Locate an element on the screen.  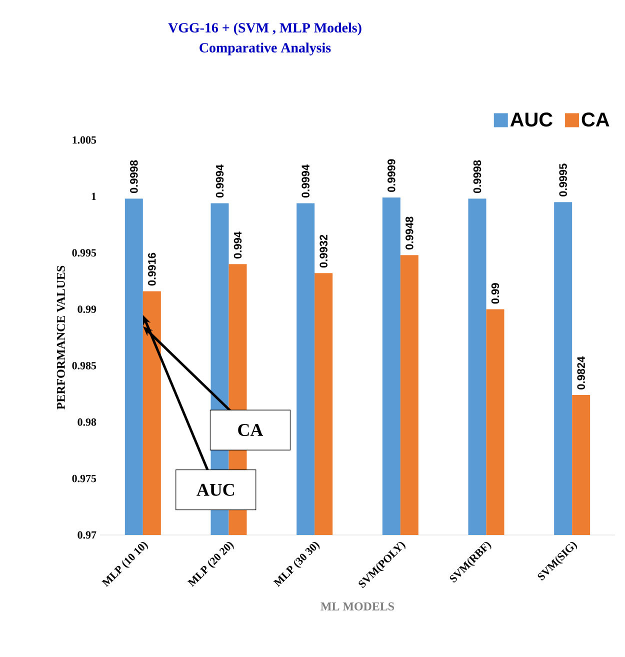
data-label: 0.9948 is located at coordinates (410, 233).